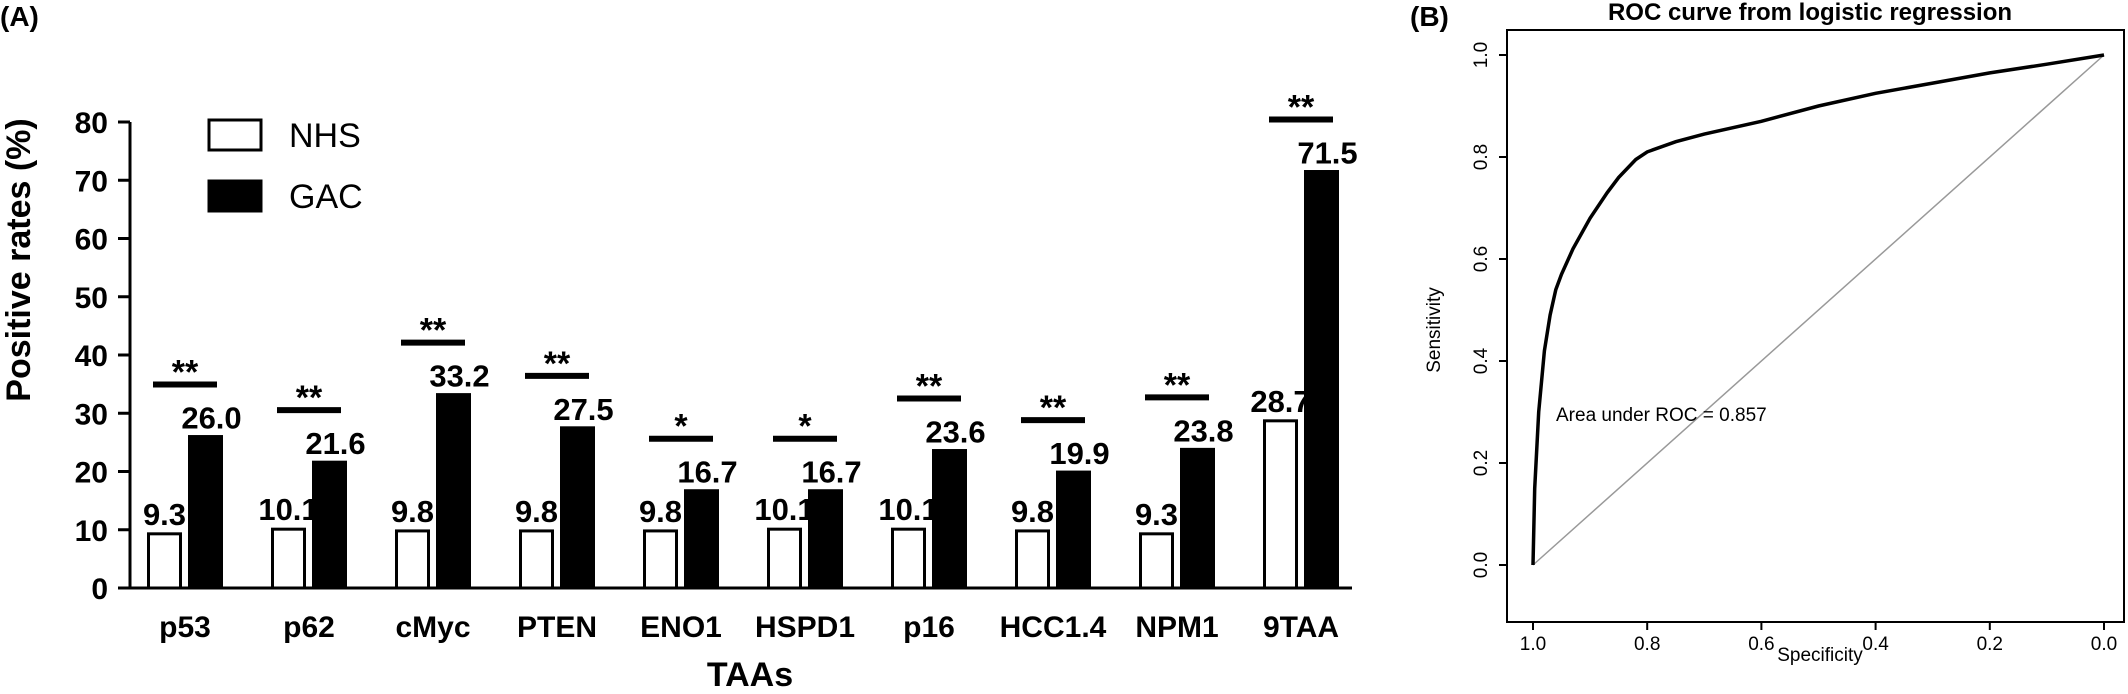  Describe the element at coordinates (1203, 430) in the screenshot. I see `value-label-gac: 23.8` at that location.